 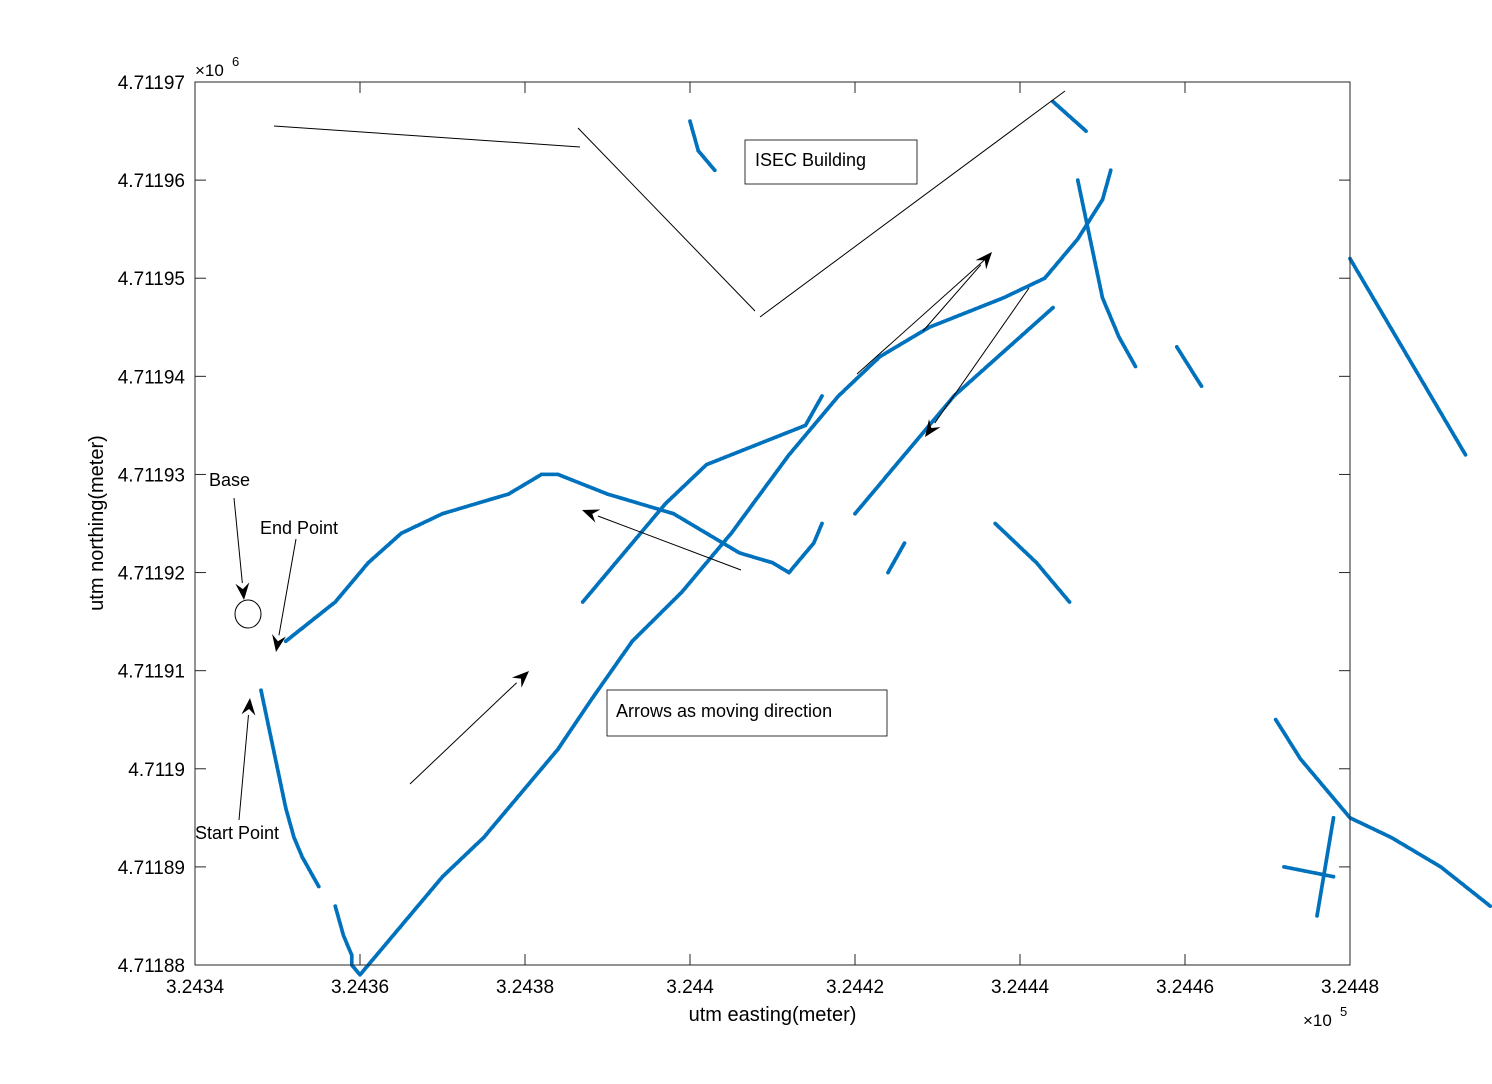 What do you see at coordinates (525, 987) in the screenshot?
I see `x-tick-label: 3.2438` at bounding box center [525, 987].